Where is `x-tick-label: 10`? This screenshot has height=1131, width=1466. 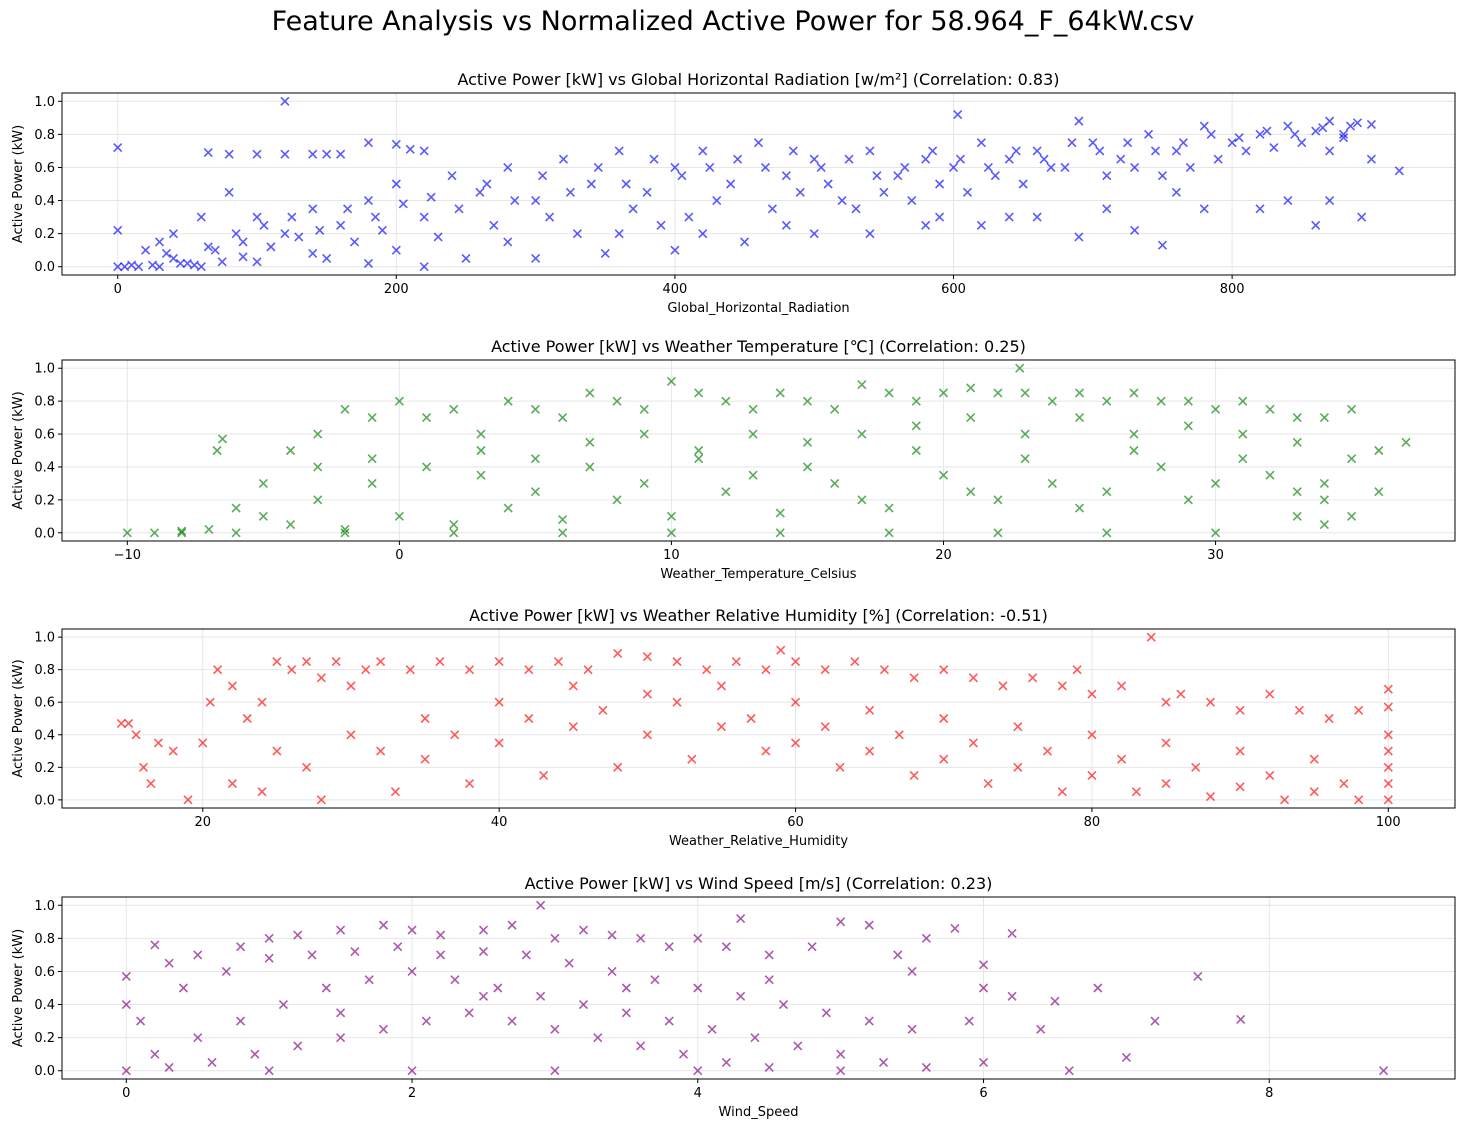
x-tick-label: 10 is located at coordinates (671, 555).